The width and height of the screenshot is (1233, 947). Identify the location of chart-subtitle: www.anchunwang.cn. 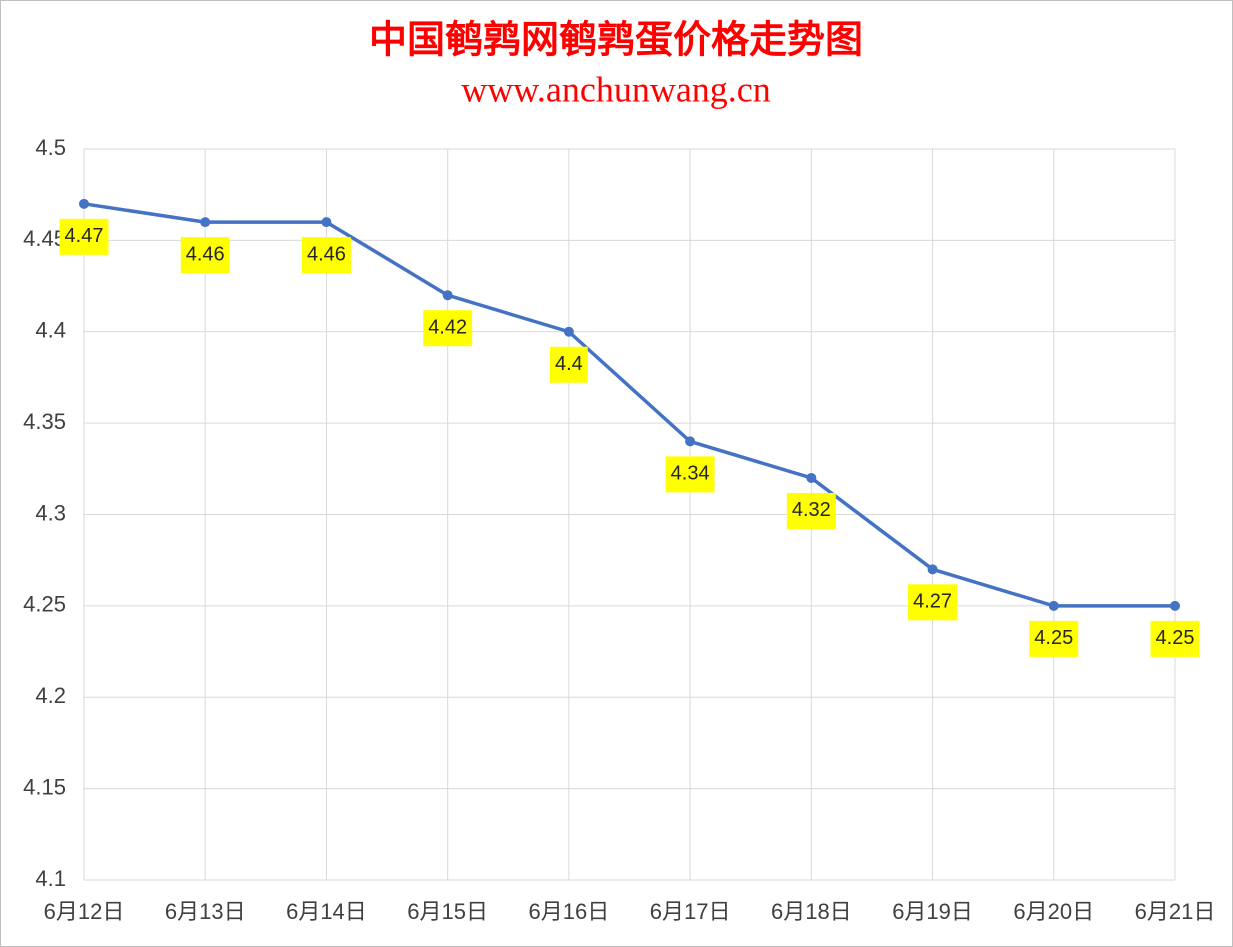
(616, 89).